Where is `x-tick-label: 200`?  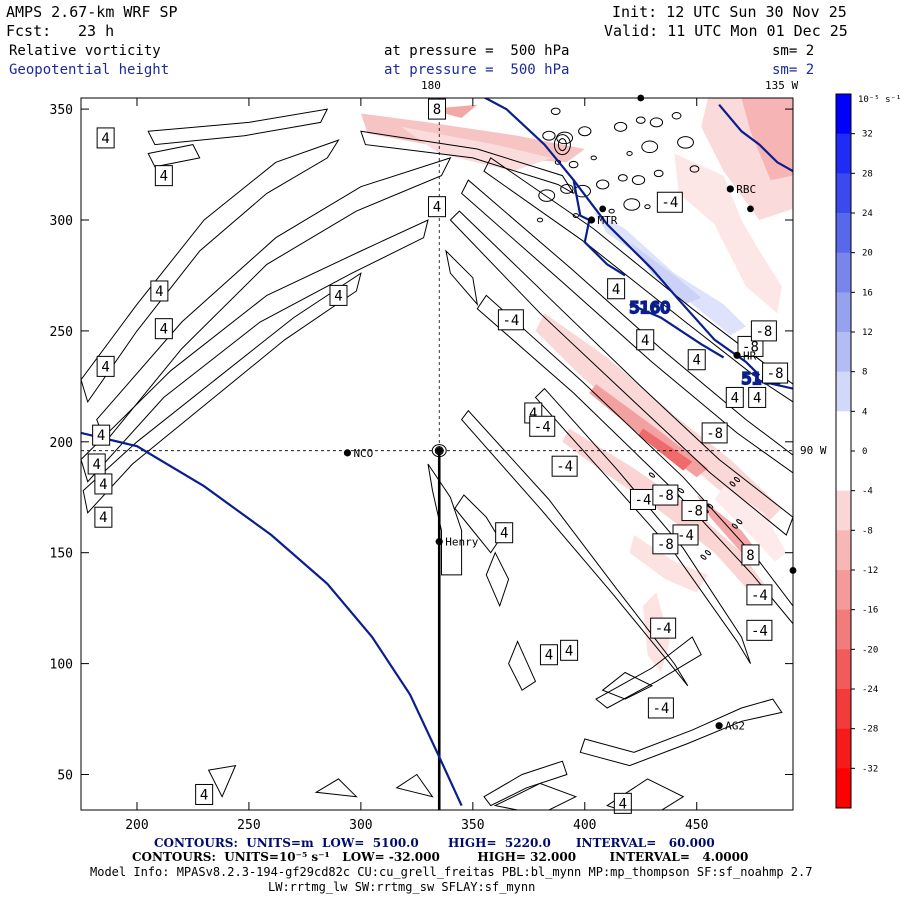
x-tick-label: 200 is located at coordinates (136, 825).